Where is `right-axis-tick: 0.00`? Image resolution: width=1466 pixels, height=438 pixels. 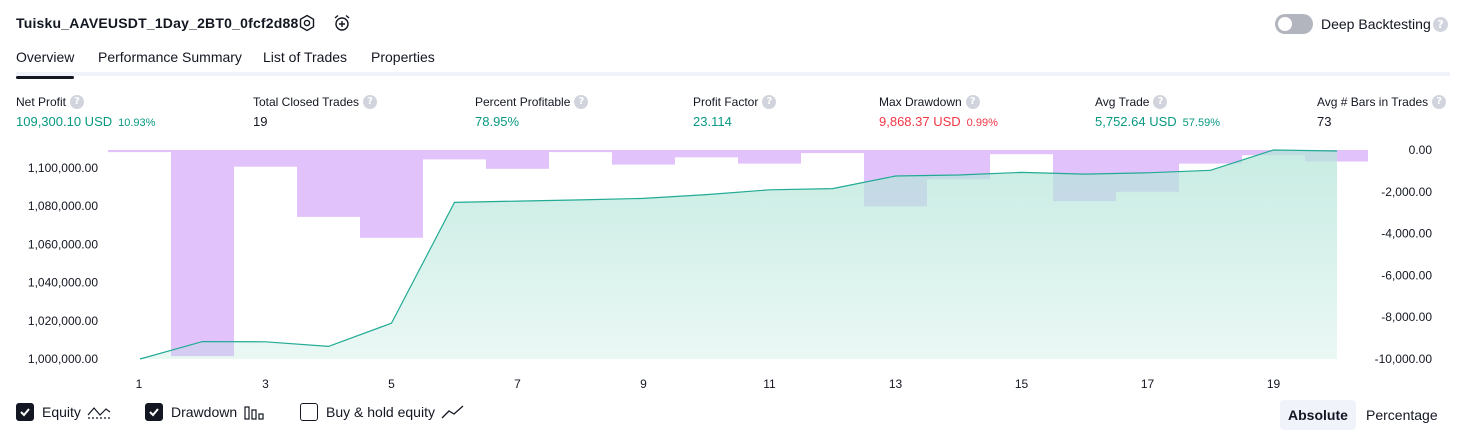 right-axis-tick: 0.00 is located at coordinates (1421, 150).